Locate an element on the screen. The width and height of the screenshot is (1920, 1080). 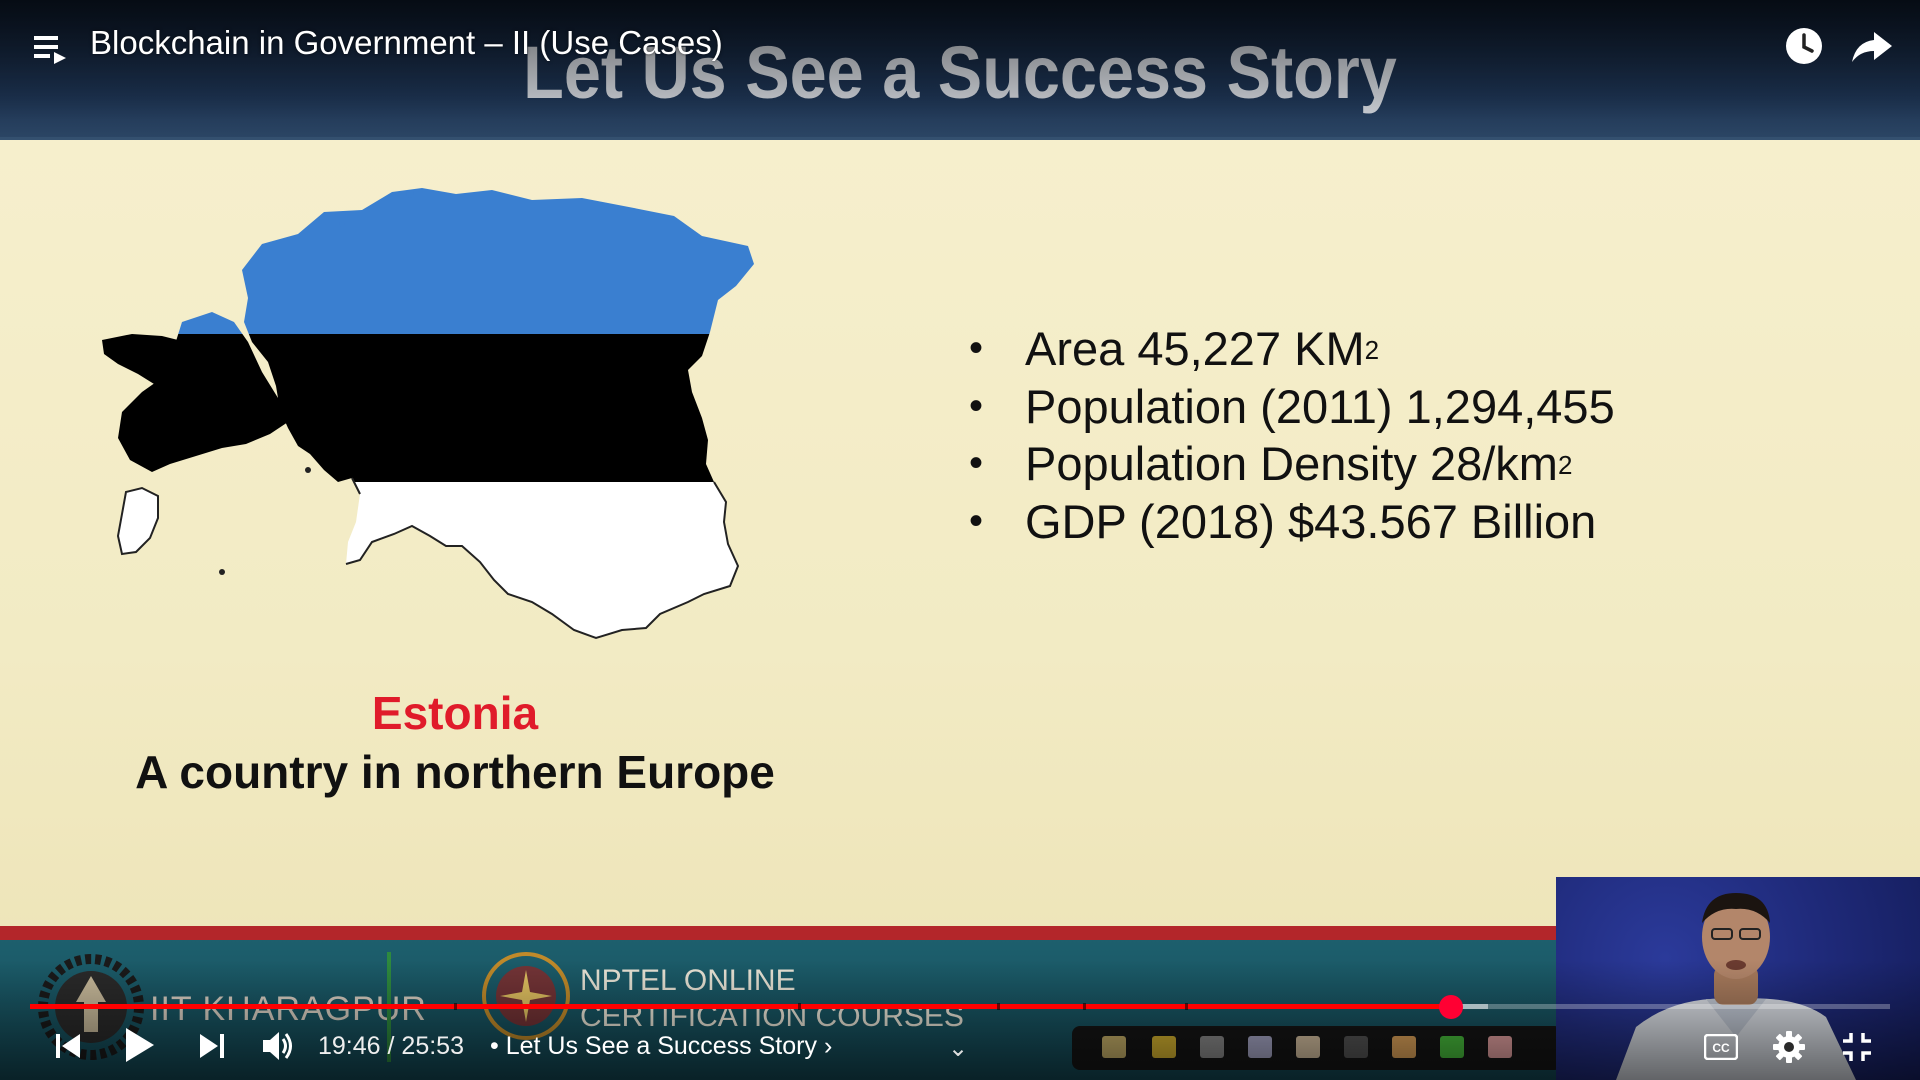
nptel-title-line1: NPTEL ONLINE is located at coordinates (688, 980).